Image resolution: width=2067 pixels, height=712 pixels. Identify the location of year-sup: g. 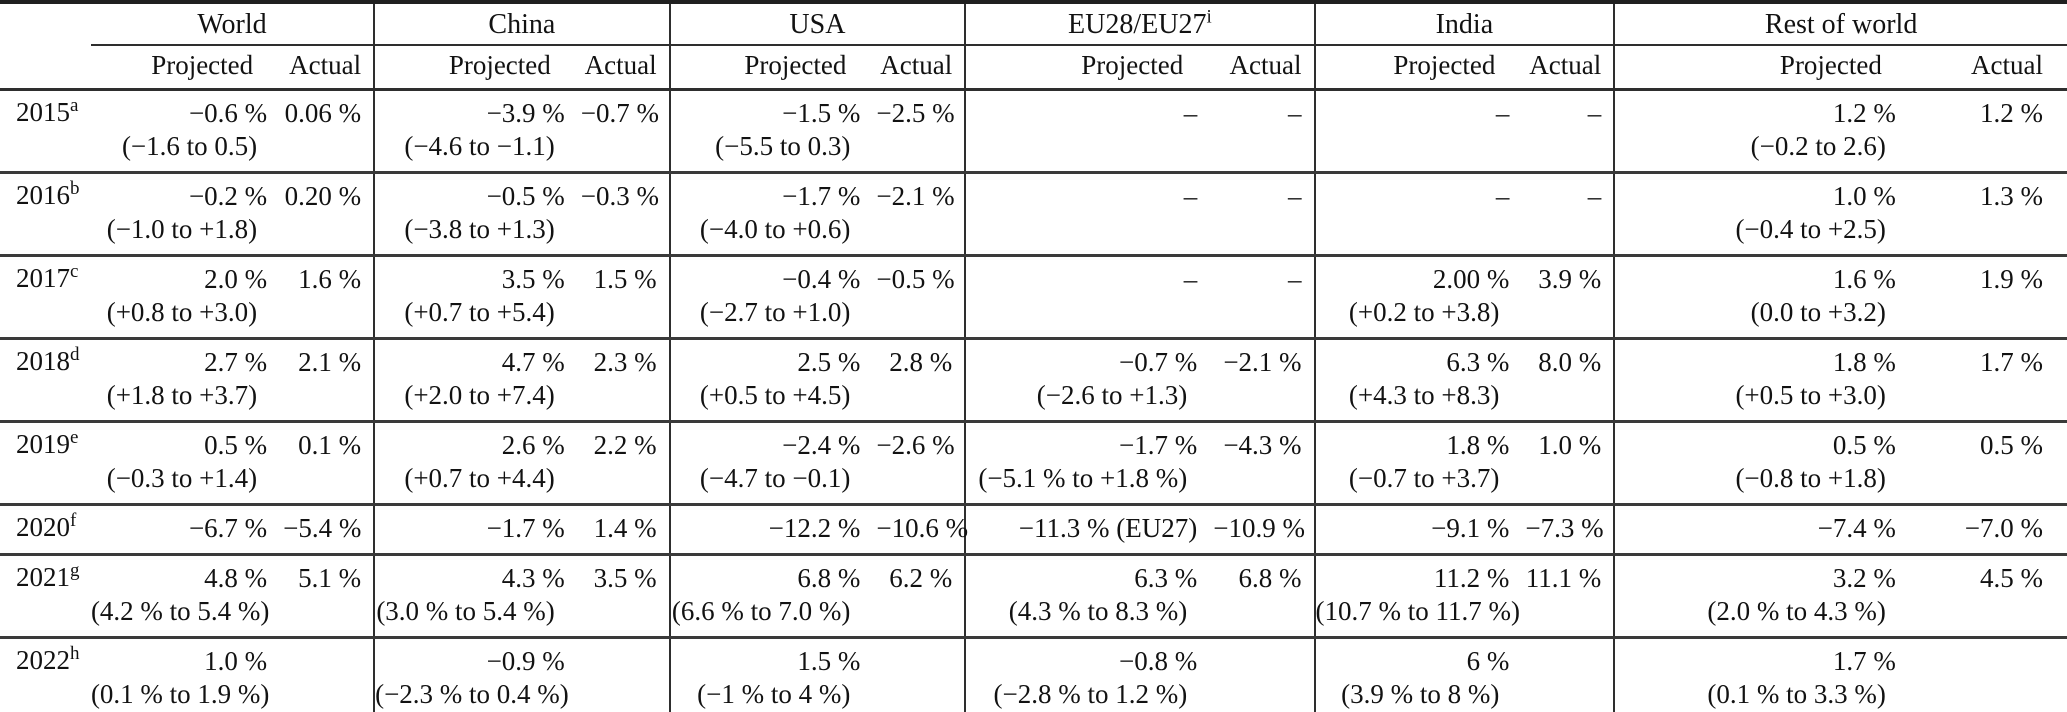
(75, 570).